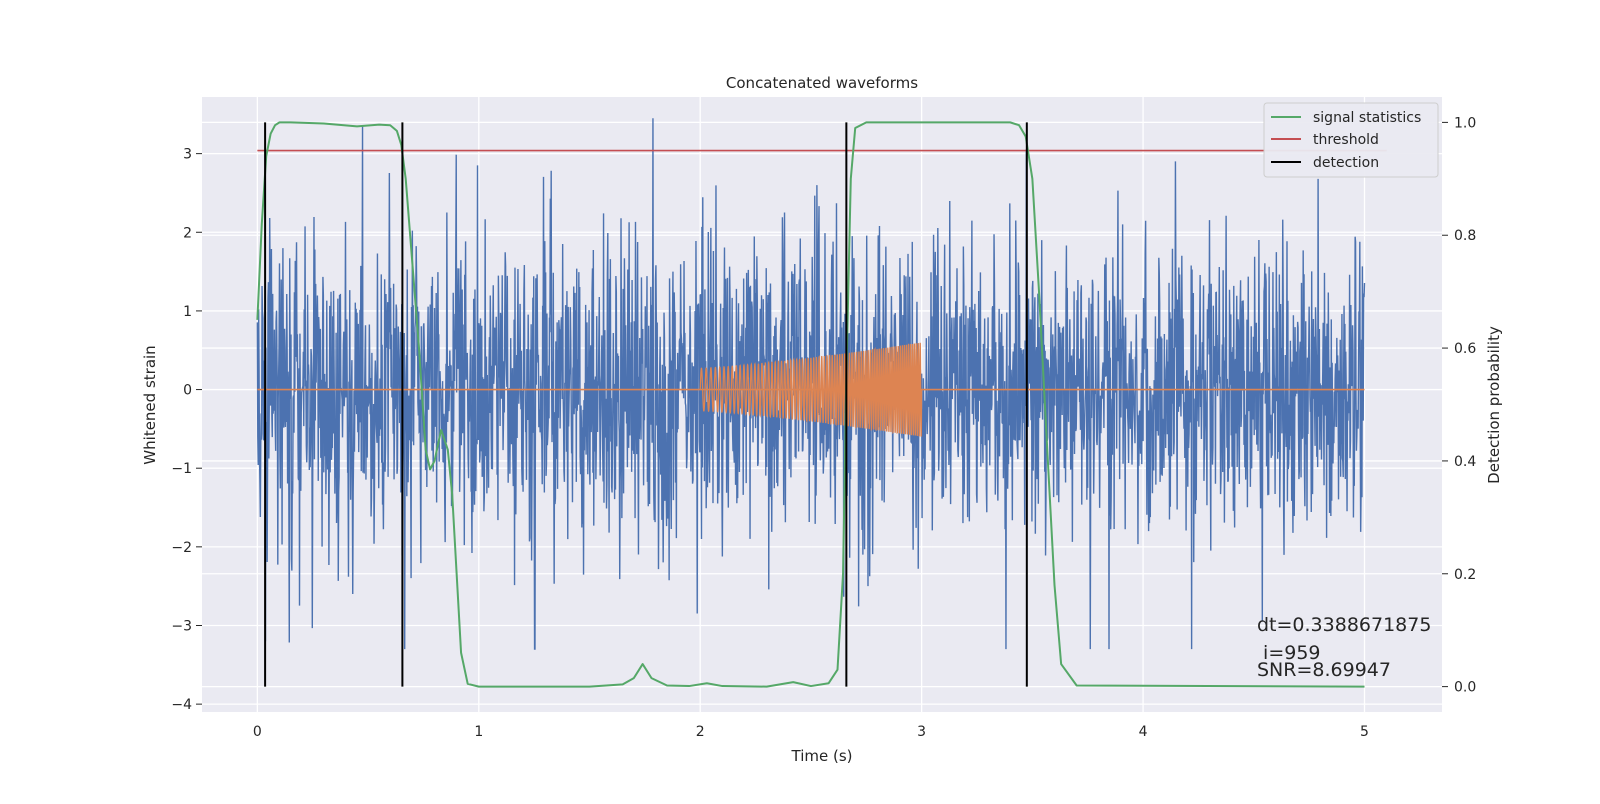  What do you see at coordinates (1465, 688) in the screenshot?
I see `y-right-tick-label: 0.0` at bounding box center [1465, 688].